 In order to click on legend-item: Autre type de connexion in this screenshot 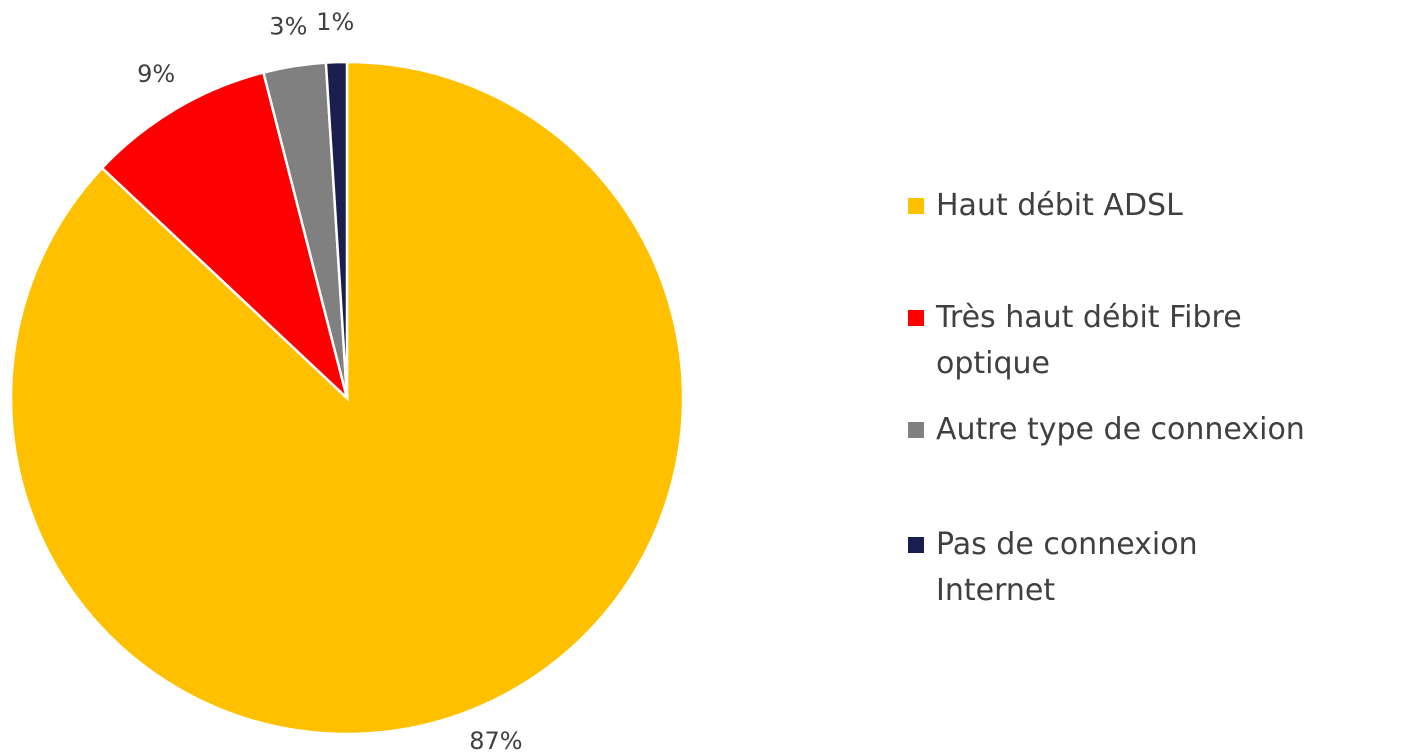, I will do `click(1106, 430)`.